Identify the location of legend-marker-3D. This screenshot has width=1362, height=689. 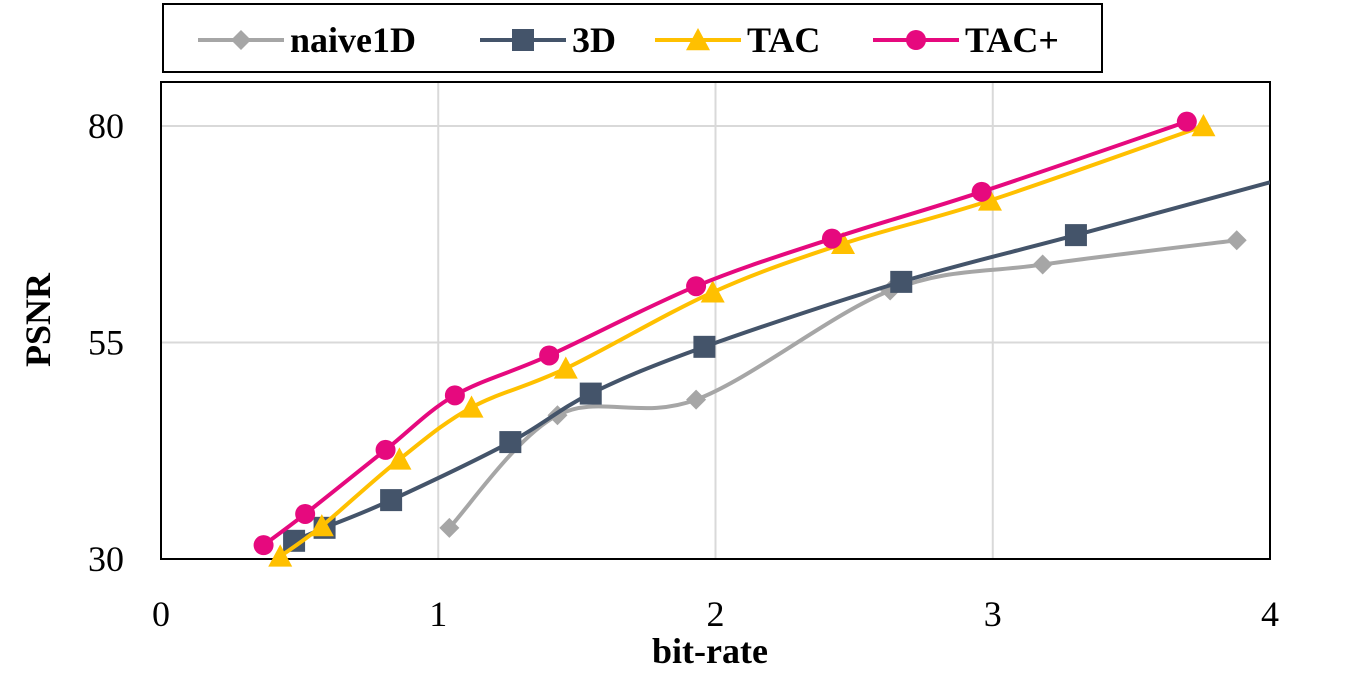
(523, 40).